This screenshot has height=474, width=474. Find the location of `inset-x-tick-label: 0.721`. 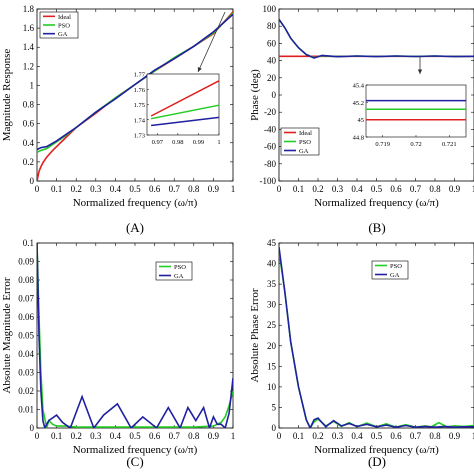

inset-x-tick-label: 0.721 is located at coordinates (449, 144).